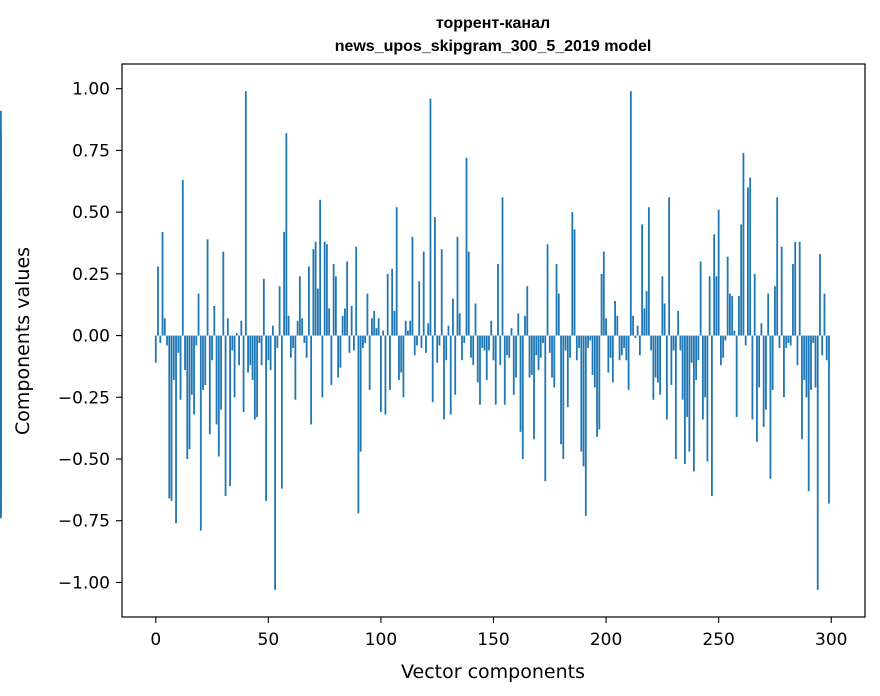  I want to click on x-tick-label: 250, so click(718, 640).